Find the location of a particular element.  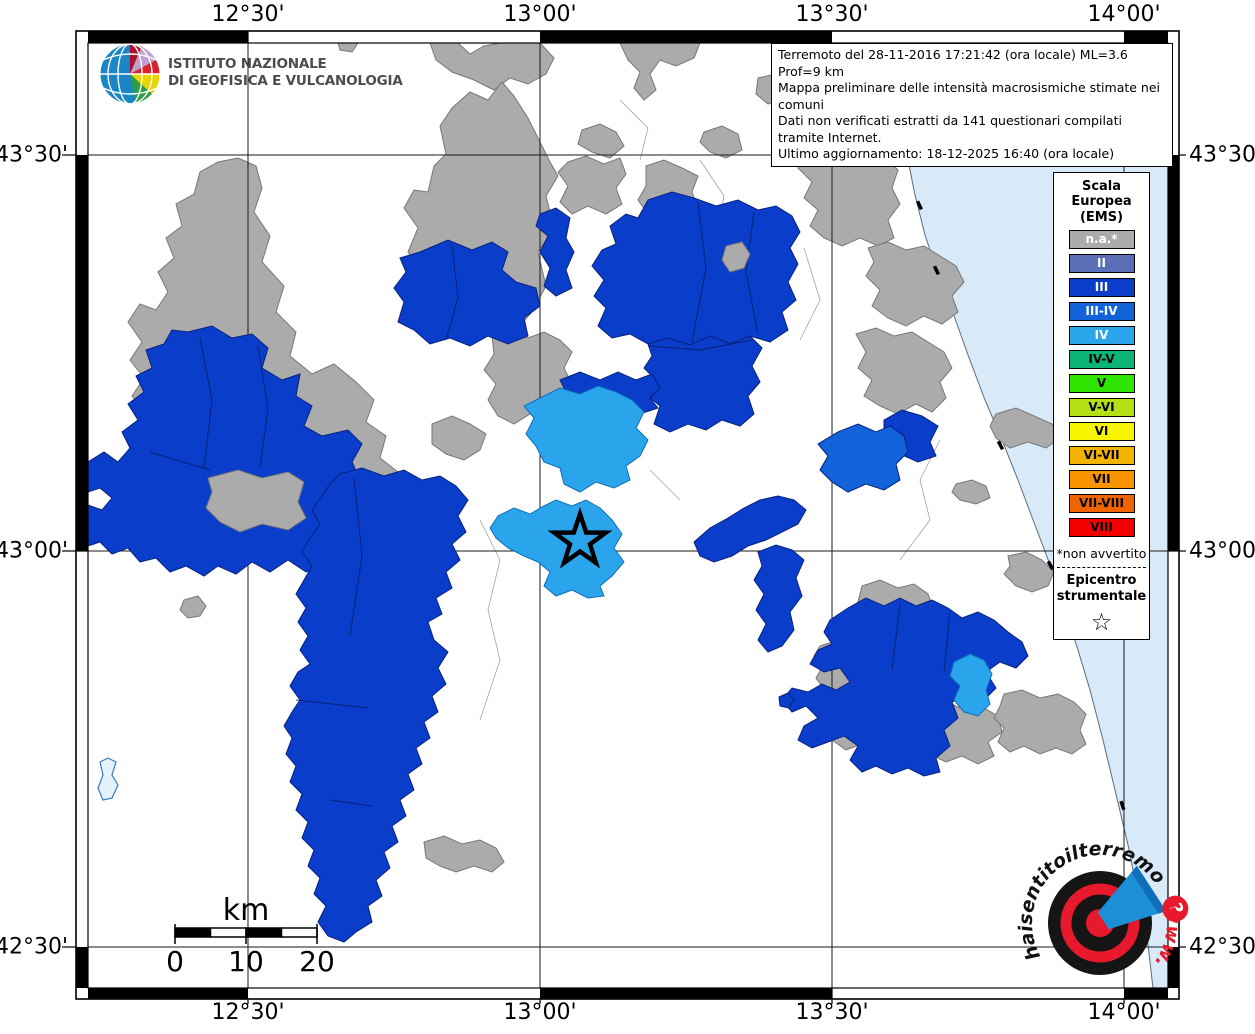

legend-title-line2: Europea is located at coordinates (1101, 202).